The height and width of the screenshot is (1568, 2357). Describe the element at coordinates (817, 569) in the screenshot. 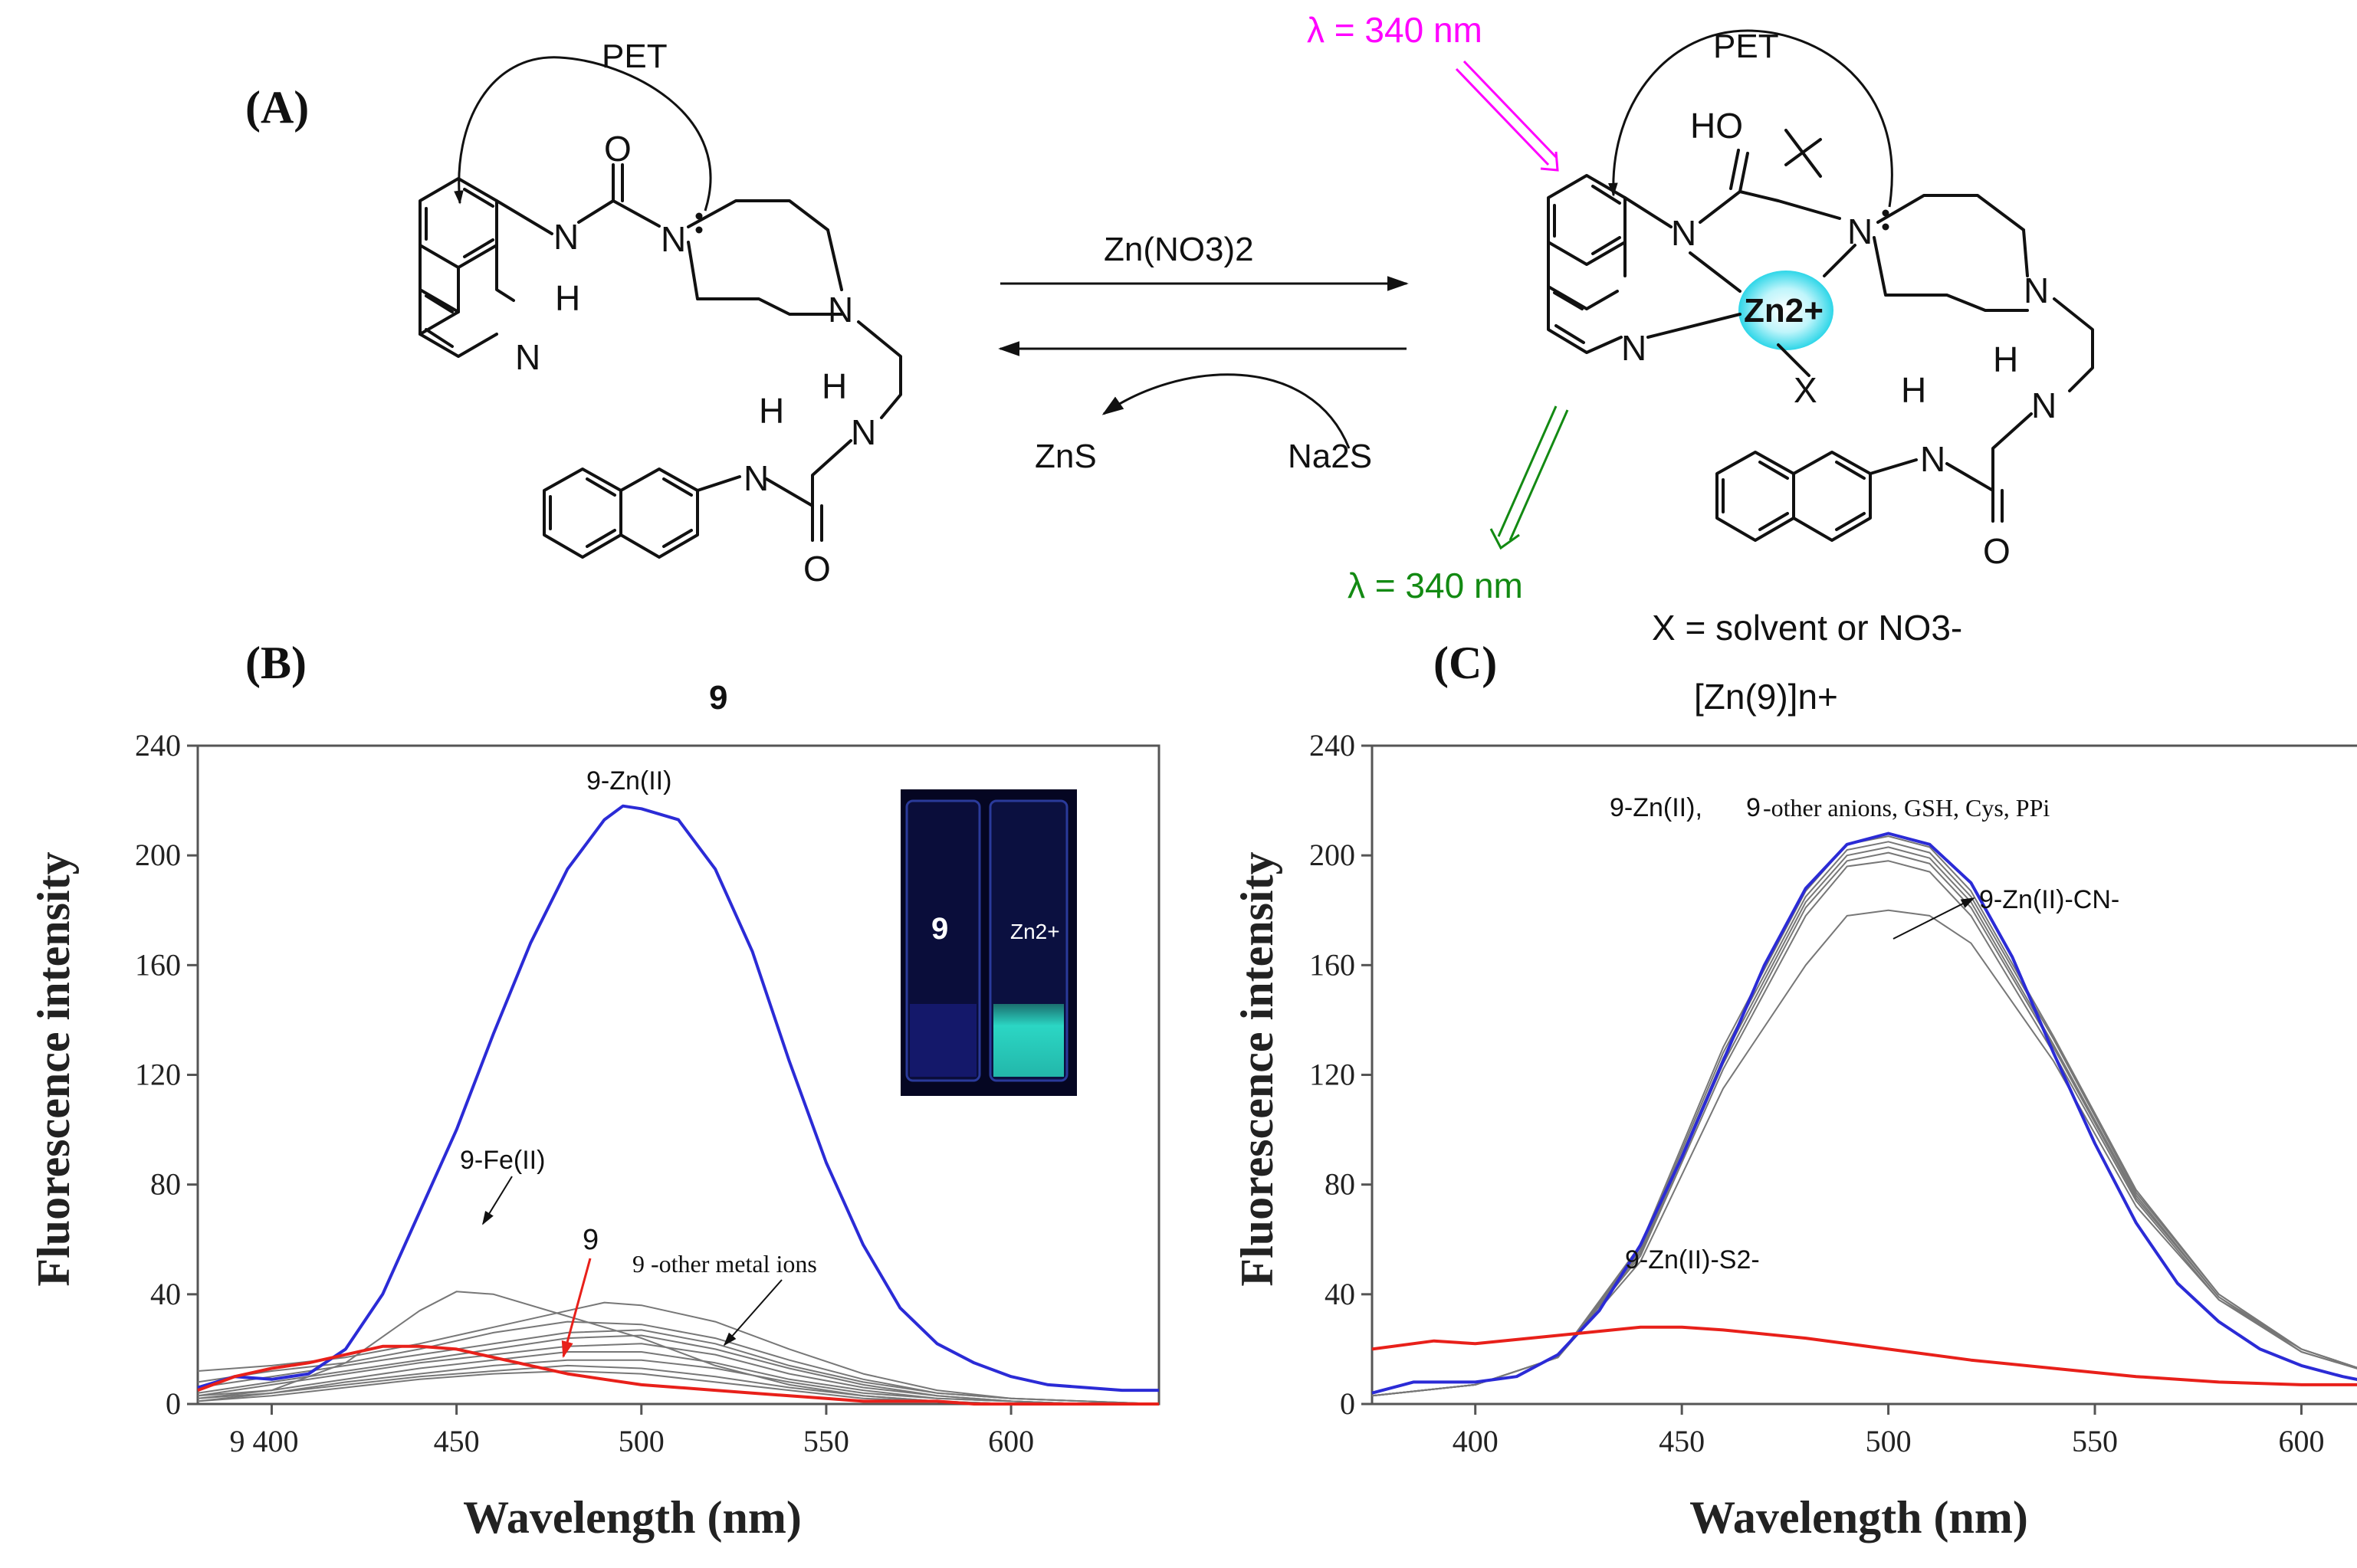

I see `second-carbonyl-o-atom: O` at that location.